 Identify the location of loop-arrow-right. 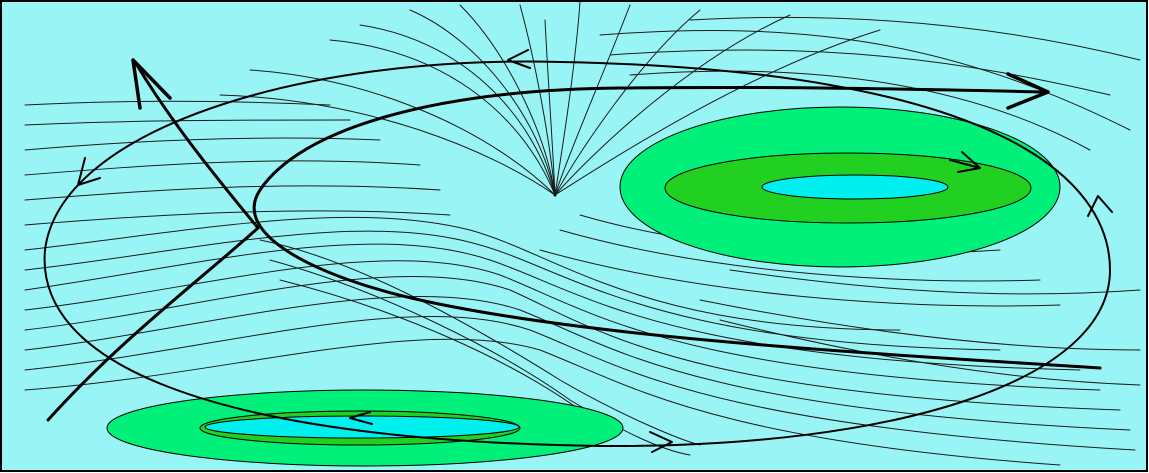
(1100, 206).